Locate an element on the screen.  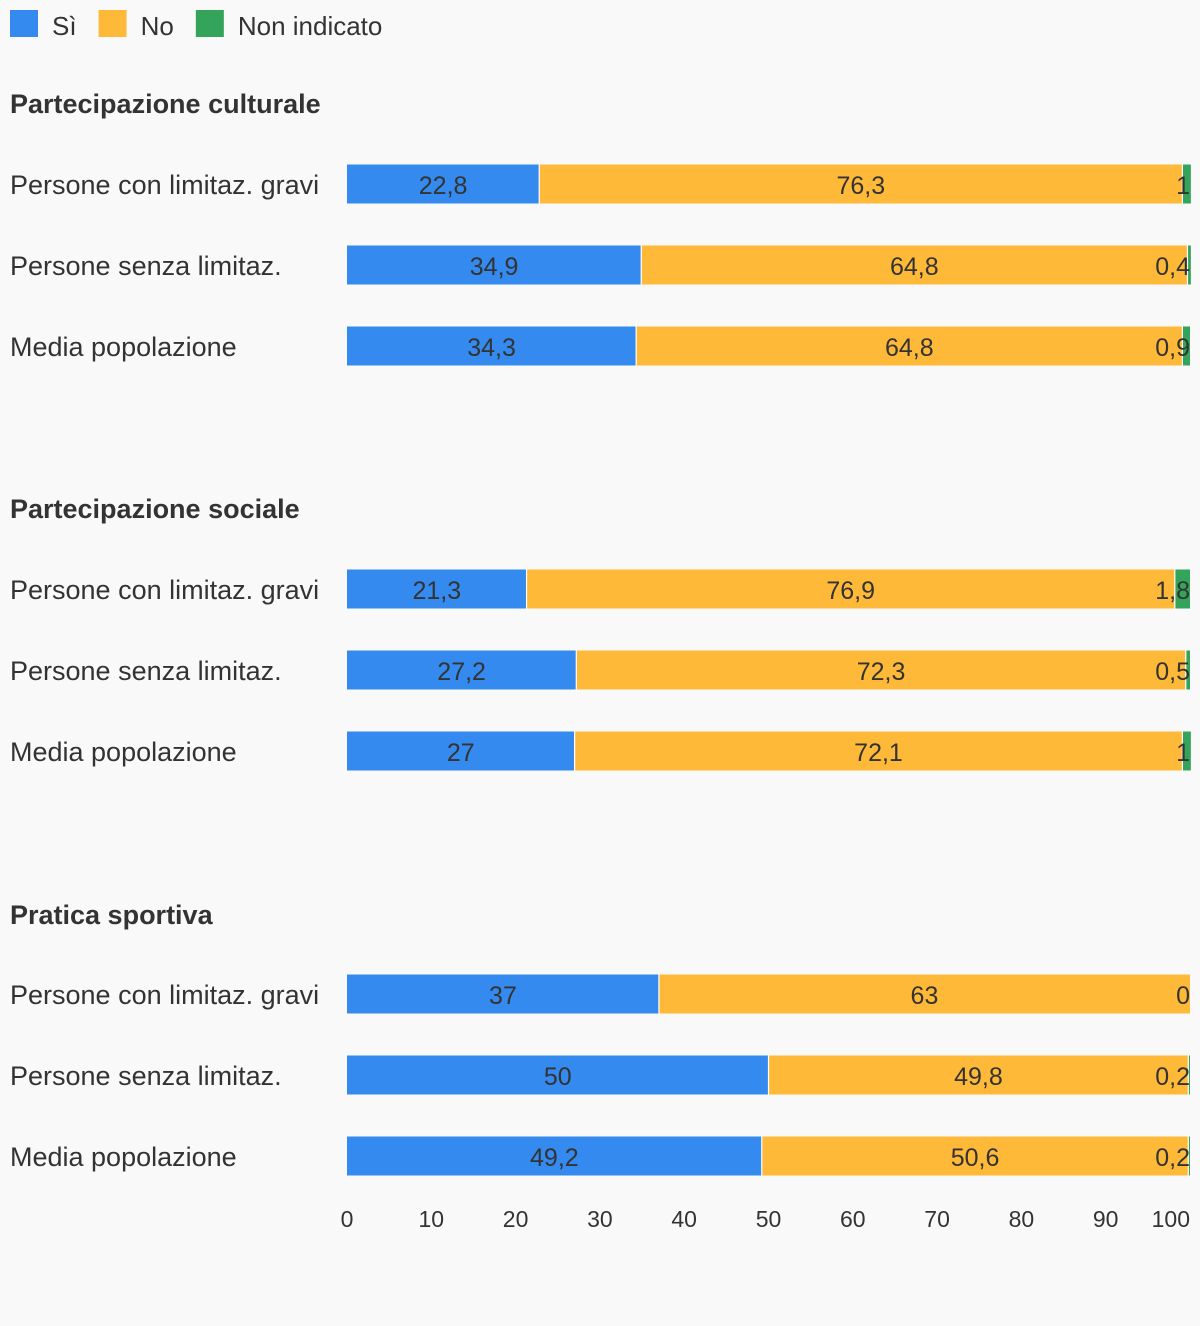
data-label-no: 76,9 is located at coordinates (850, 591).